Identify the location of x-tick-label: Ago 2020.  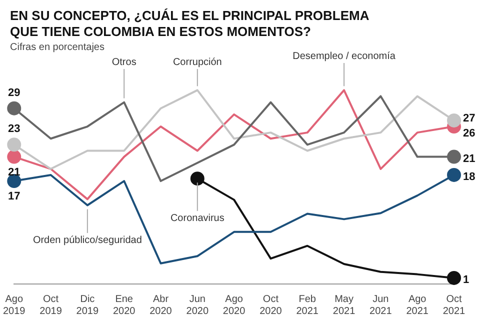
(234, 305).